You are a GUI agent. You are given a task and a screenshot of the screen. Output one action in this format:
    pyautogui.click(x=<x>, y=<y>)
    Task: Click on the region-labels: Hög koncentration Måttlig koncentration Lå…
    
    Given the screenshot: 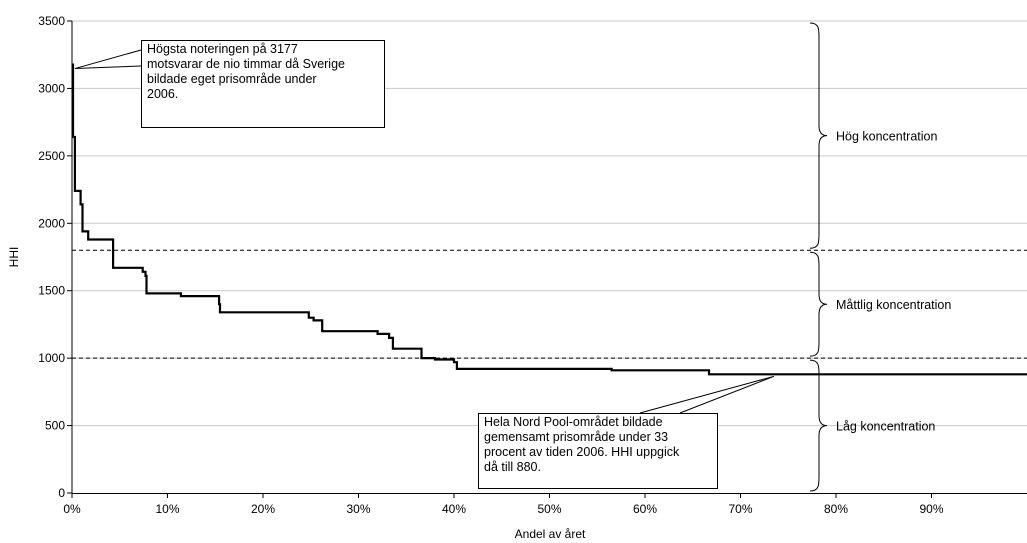 What is the action you would take?
    pyautogui.click(x=893, y=282)
    